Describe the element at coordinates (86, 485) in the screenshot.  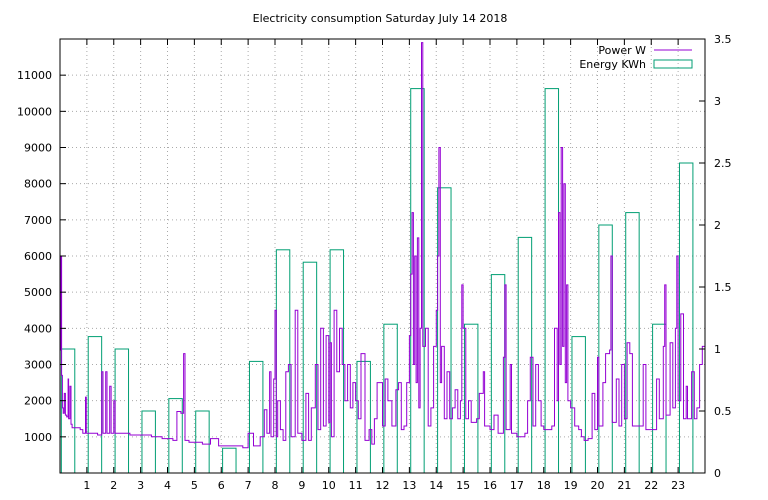
I see `x-tick-label: 1` at that location.